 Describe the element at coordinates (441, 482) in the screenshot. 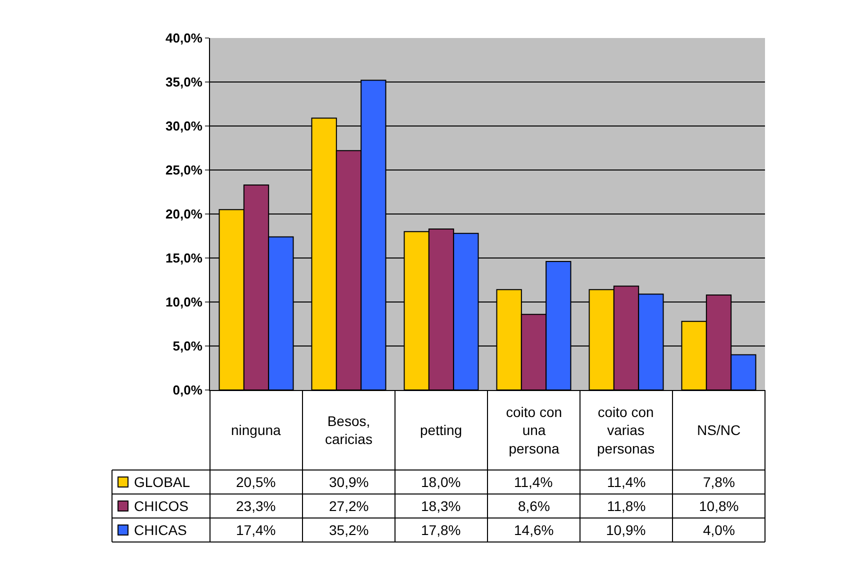

I see `data-label: 18,0%` at that location.